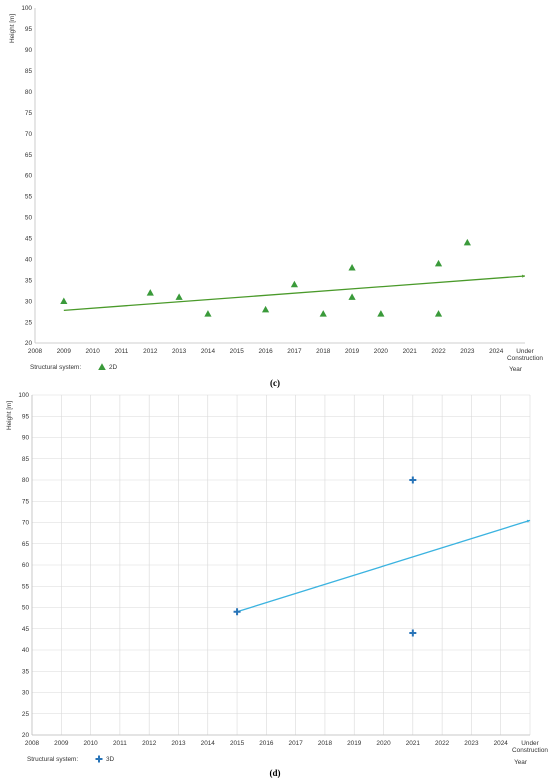  Describe the element at coordinates (410, 351) in the screenshot. I see `x-tick-label: 2021` at that location.